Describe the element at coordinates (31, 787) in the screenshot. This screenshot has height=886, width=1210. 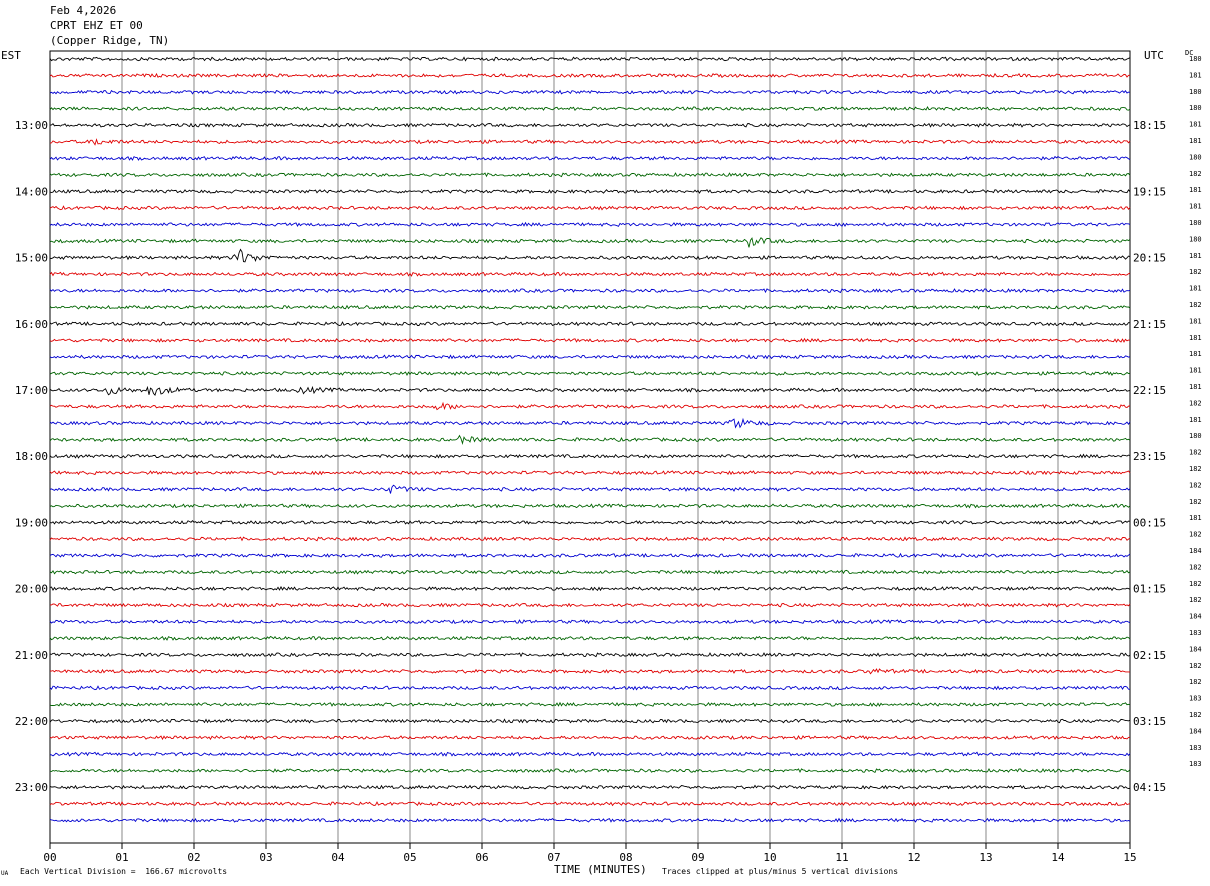
I see `left-hour-label: 23:00` at that location.